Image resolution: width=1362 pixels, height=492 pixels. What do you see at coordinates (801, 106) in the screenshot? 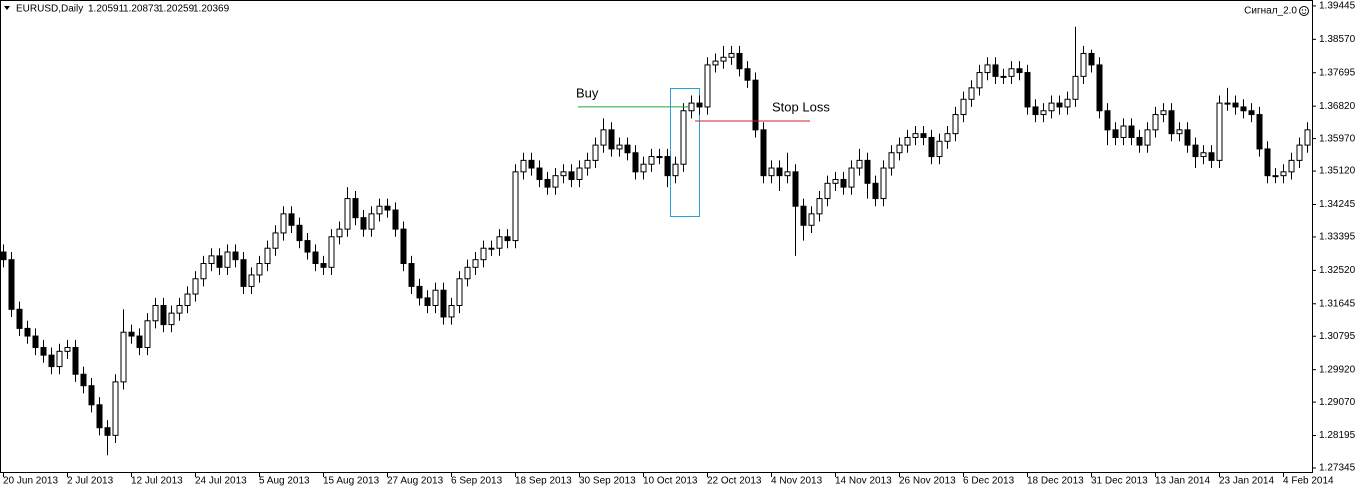
I see `level-label: Stop Loss` at bounding box center [801, 106].